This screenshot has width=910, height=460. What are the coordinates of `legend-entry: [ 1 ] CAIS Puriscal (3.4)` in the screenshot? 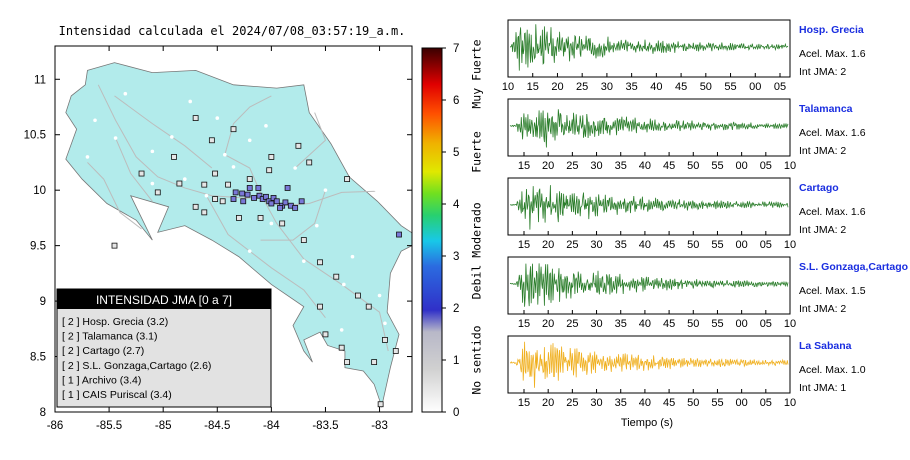 It's located at (117, 395).